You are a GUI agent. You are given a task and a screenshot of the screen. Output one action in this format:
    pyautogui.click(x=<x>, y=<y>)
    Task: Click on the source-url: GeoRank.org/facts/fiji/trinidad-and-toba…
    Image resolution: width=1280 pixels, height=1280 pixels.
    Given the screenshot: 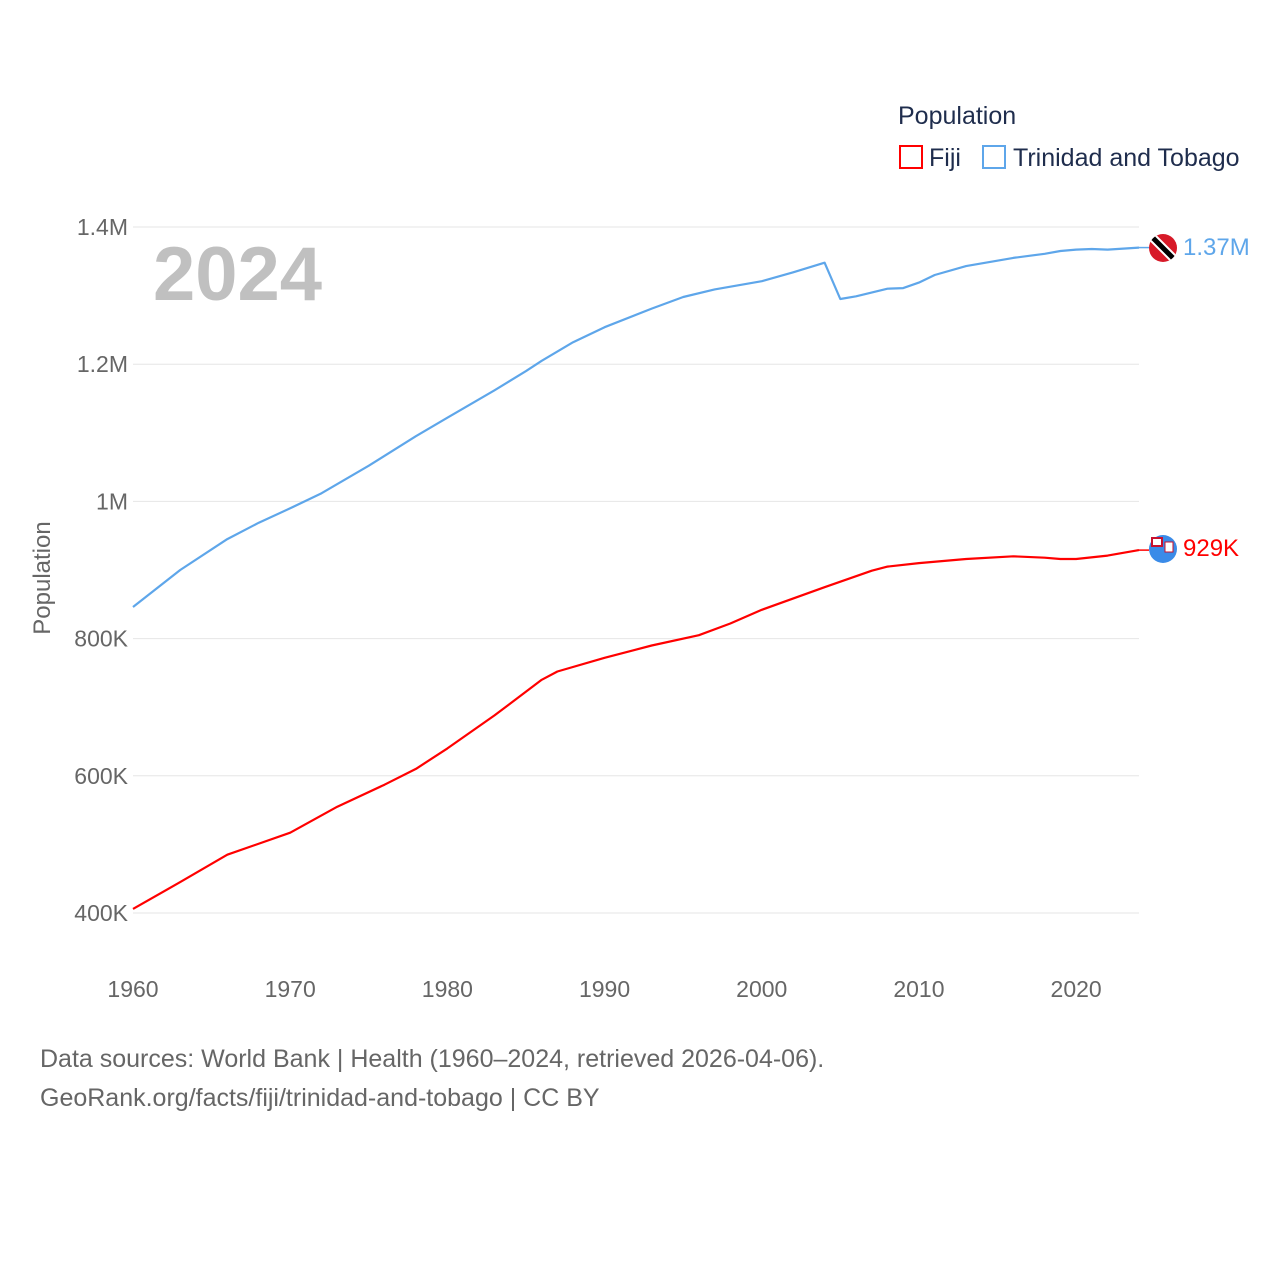 What is the action you would take?
    pyautogui.click(x=320, y=1098)
    